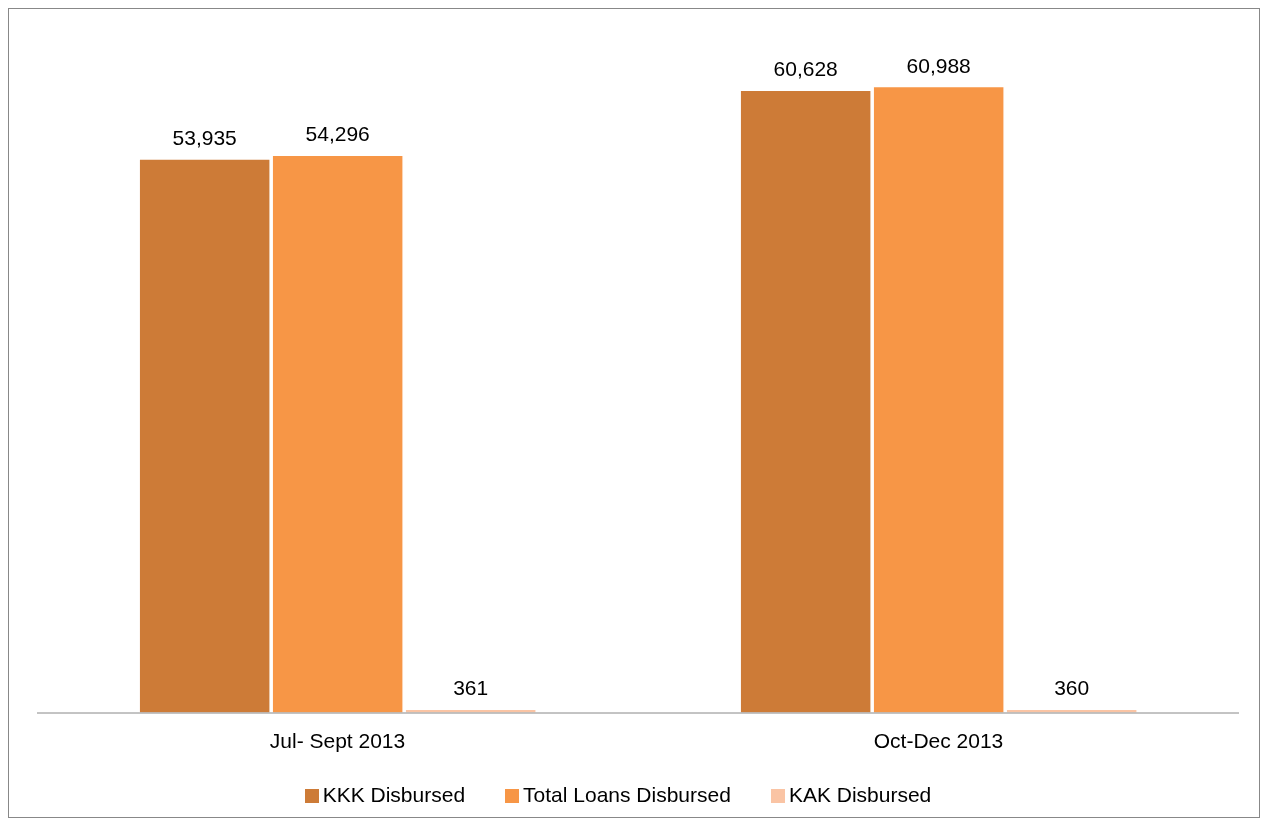 The width and height of the screenshot is (1268, 826). What do you see at coordinates (938, 740) in the screenshot?
I see `x-tick-label: Oct-Dec 2013` at bounding box center [938, 740].